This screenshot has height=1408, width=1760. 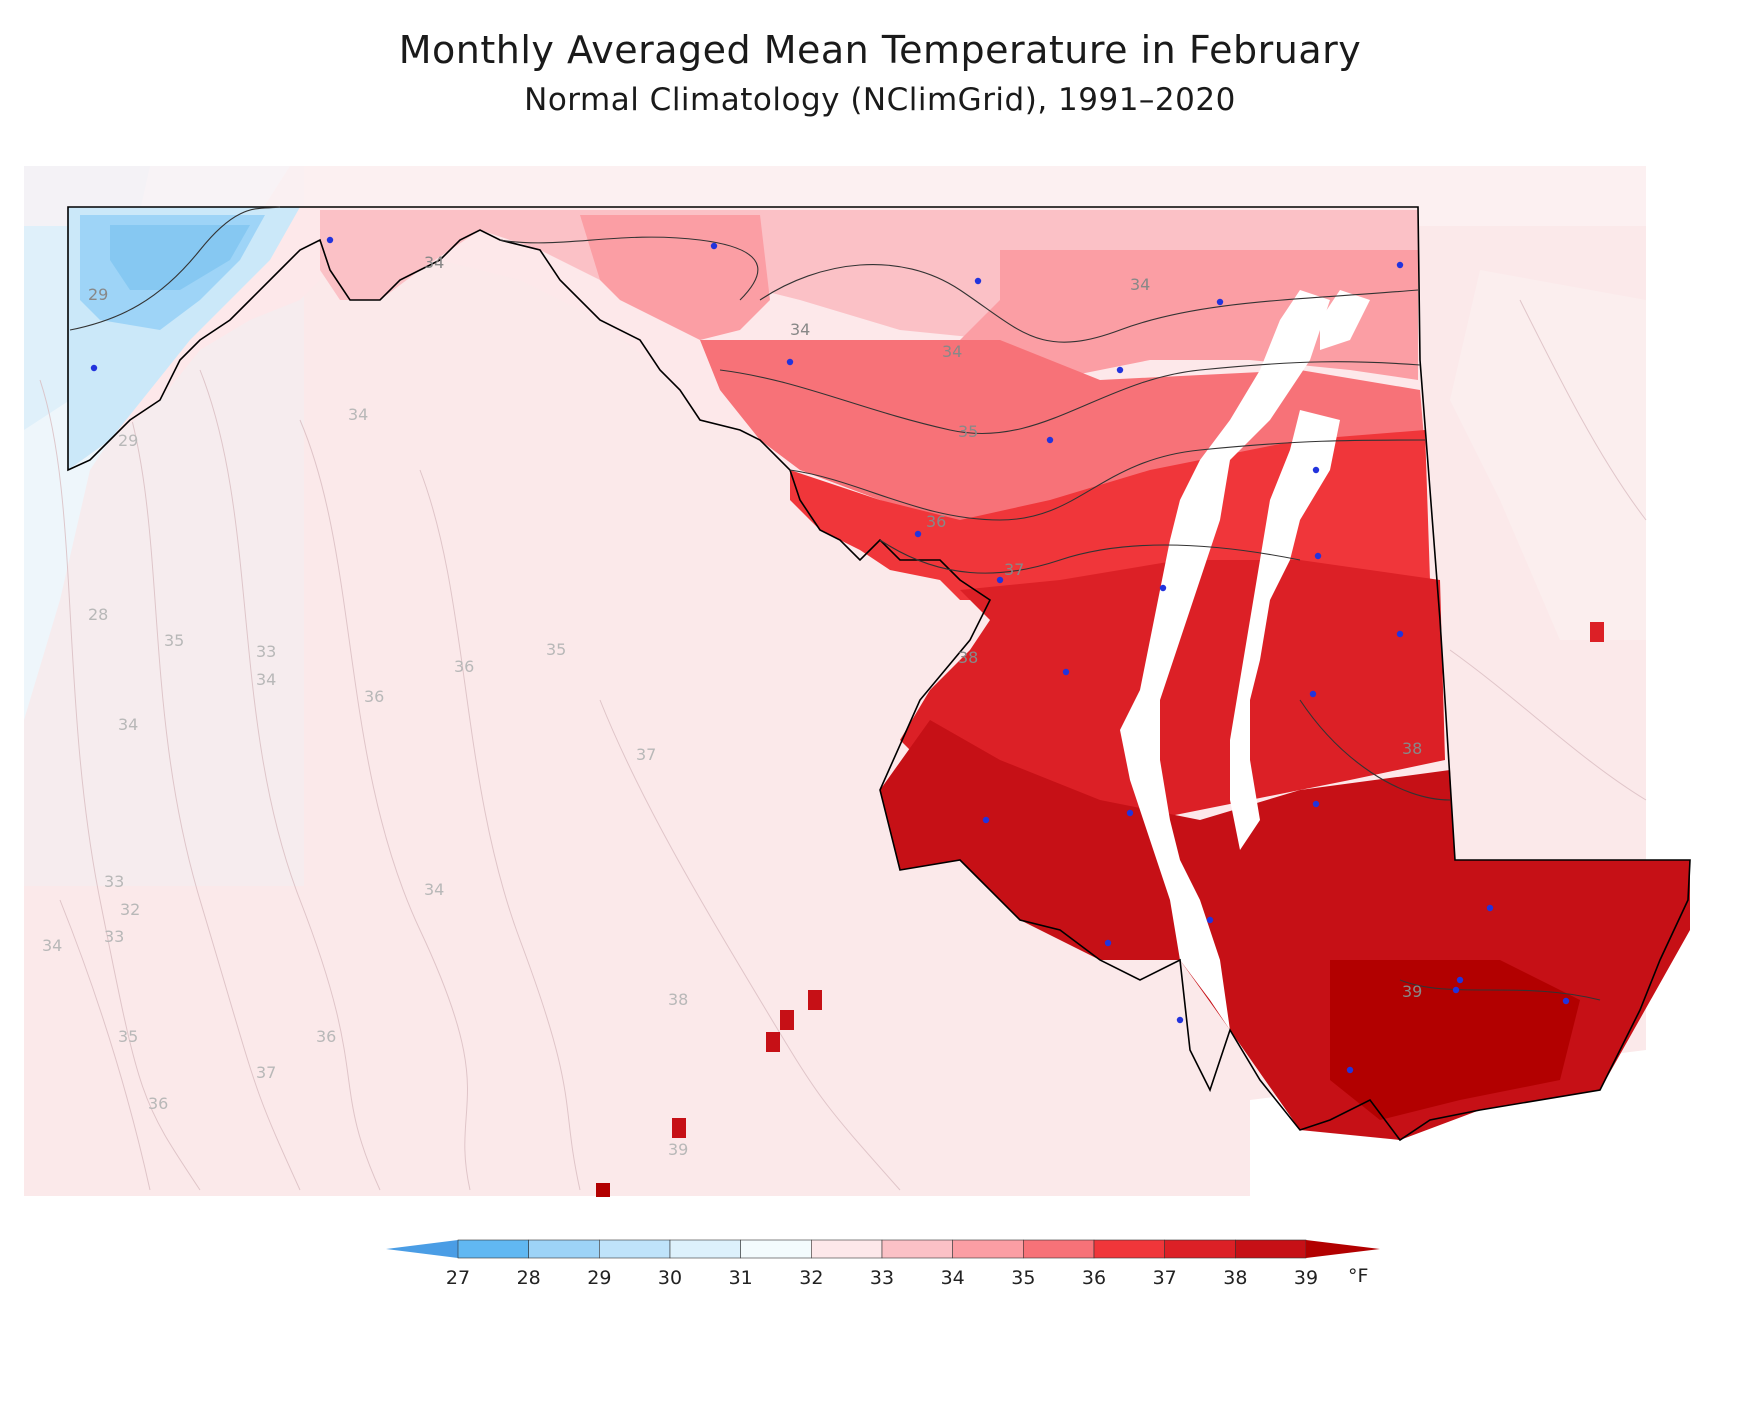 I want to click on color-legend: 27 28 29 30 31 32 33 34 35 36 37 38 39 °F, so click(x=883, y=1264).